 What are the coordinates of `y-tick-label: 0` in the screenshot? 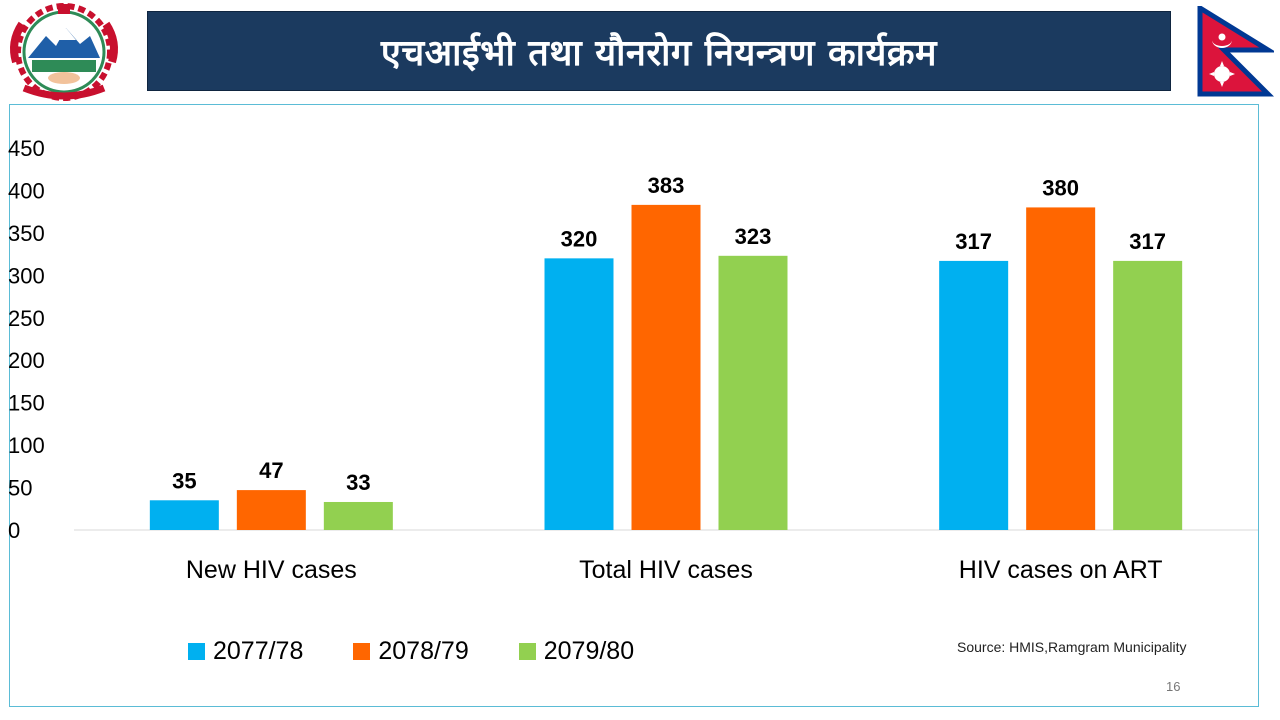 It's located at (14, 530).